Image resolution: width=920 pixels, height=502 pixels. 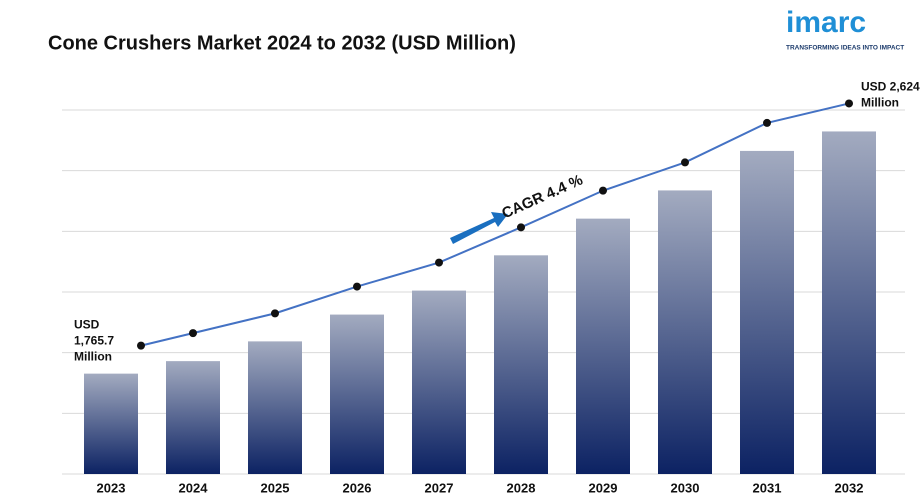 What do you see at coordinates (845, 48) in the screenshot?
I see `logo-tagline: TRANSFORMING IDEAS INTO IMPACT` at bounding box center [845, 48].